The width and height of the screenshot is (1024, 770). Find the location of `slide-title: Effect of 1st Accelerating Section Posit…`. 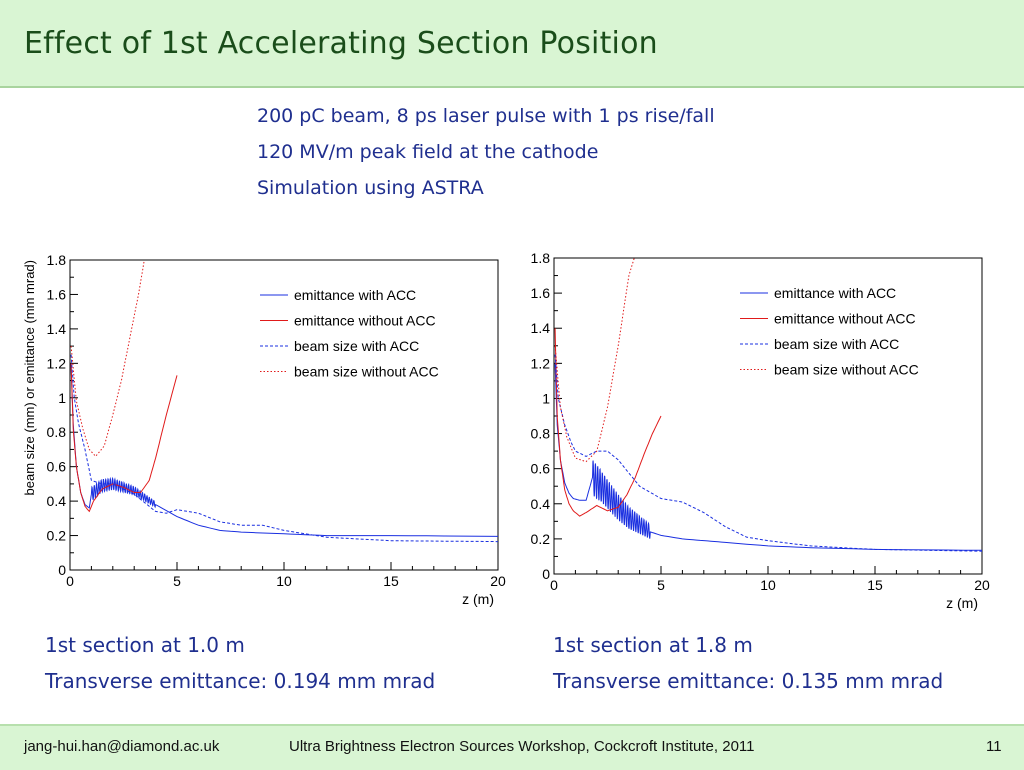

slide-title: Effect of 1st Accelerating Section Posit… is located at coordinates (341, 43).